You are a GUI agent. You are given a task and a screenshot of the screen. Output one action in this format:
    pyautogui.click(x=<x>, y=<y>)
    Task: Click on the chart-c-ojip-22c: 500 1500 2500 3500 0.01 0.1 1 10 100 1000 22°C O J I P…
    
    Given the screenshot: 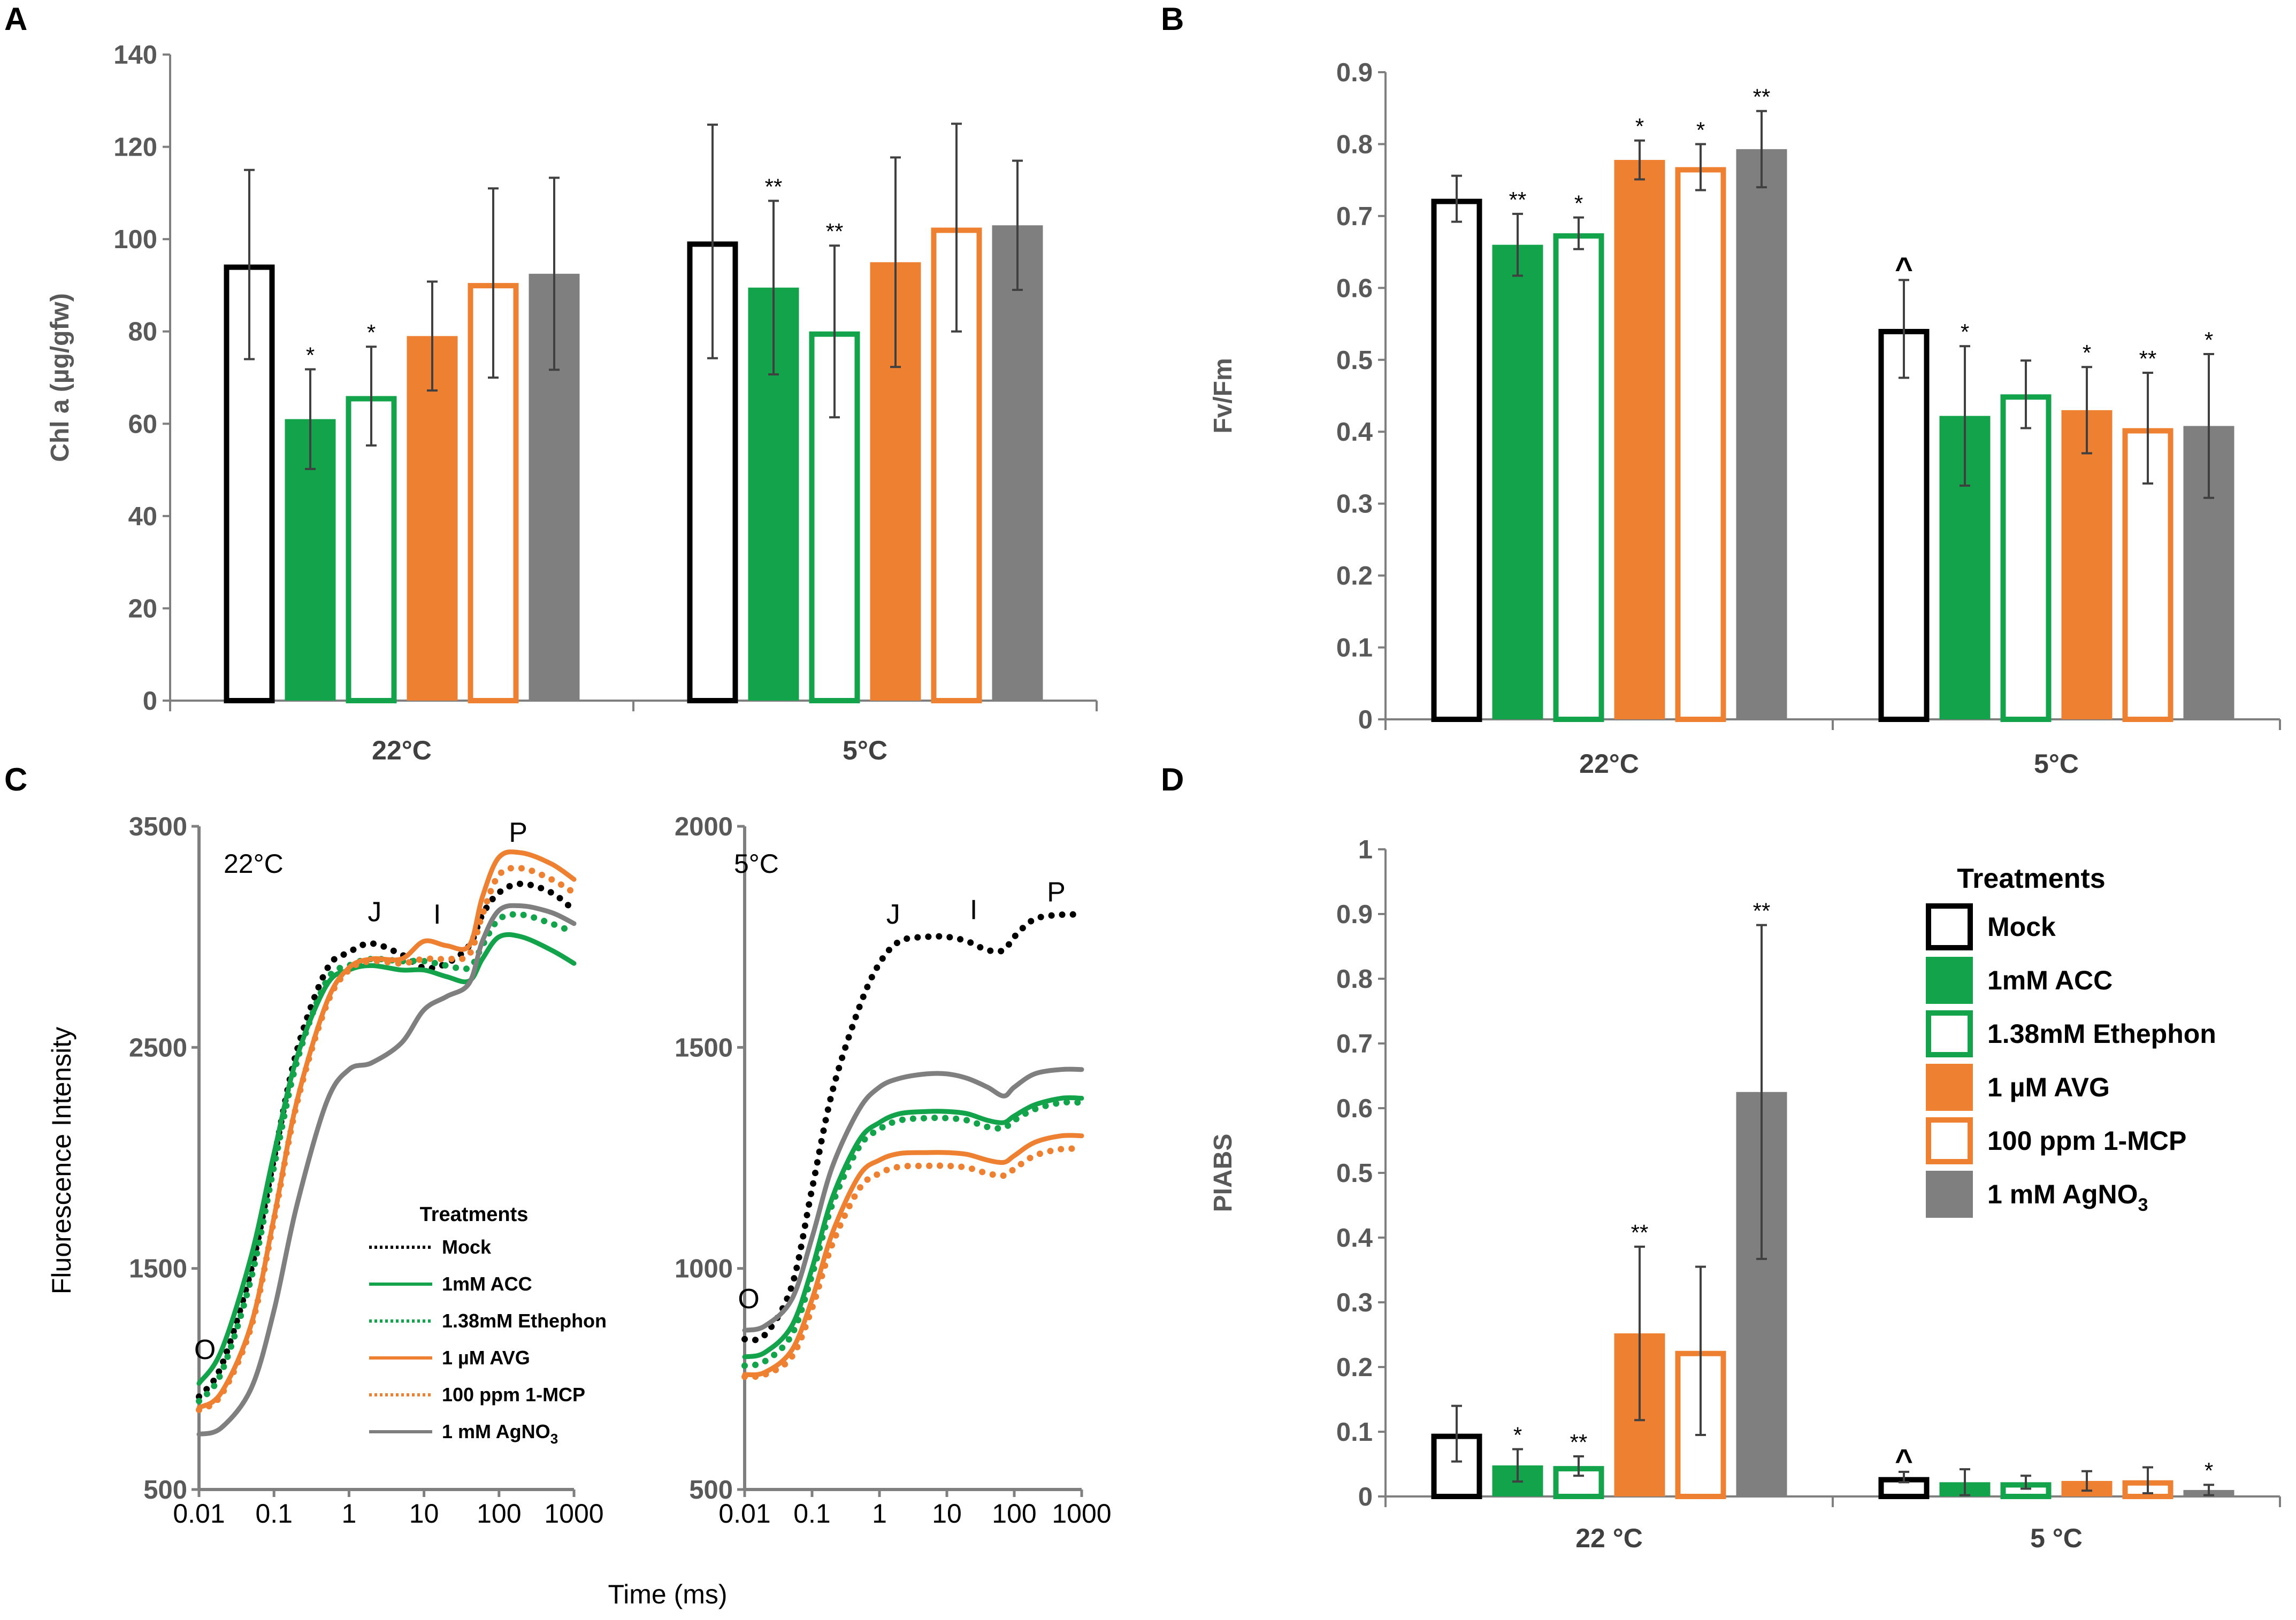 What is the action you would take?
    pyautogui.click(x=388, y=1210)
    